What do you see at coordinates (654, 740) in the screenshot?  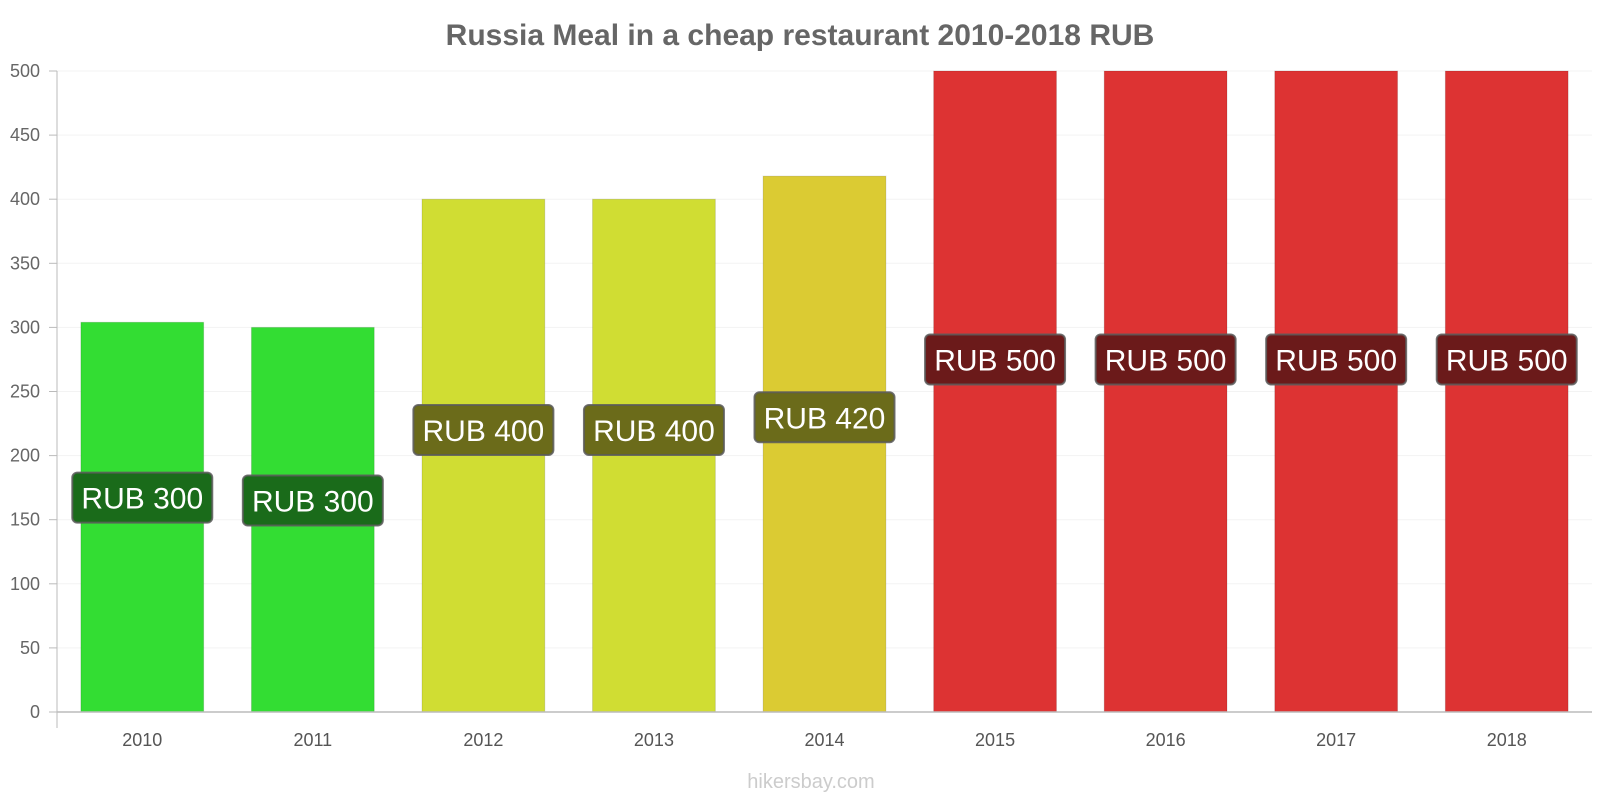 I see `x-tick-label: 2013` at bounding box center [654, 740].